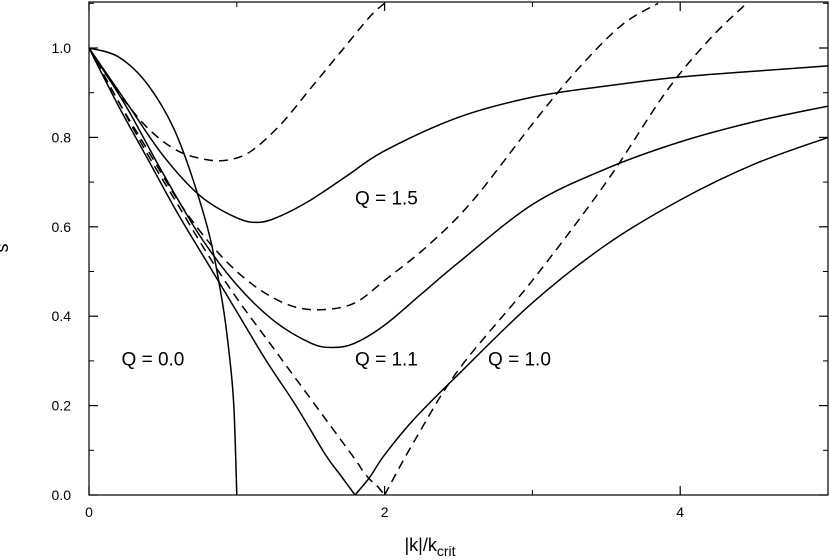 The height and width of the screenshot is (560, 830). I want to click on x-axis-label: |k|/kcrit, so click(429, 547).